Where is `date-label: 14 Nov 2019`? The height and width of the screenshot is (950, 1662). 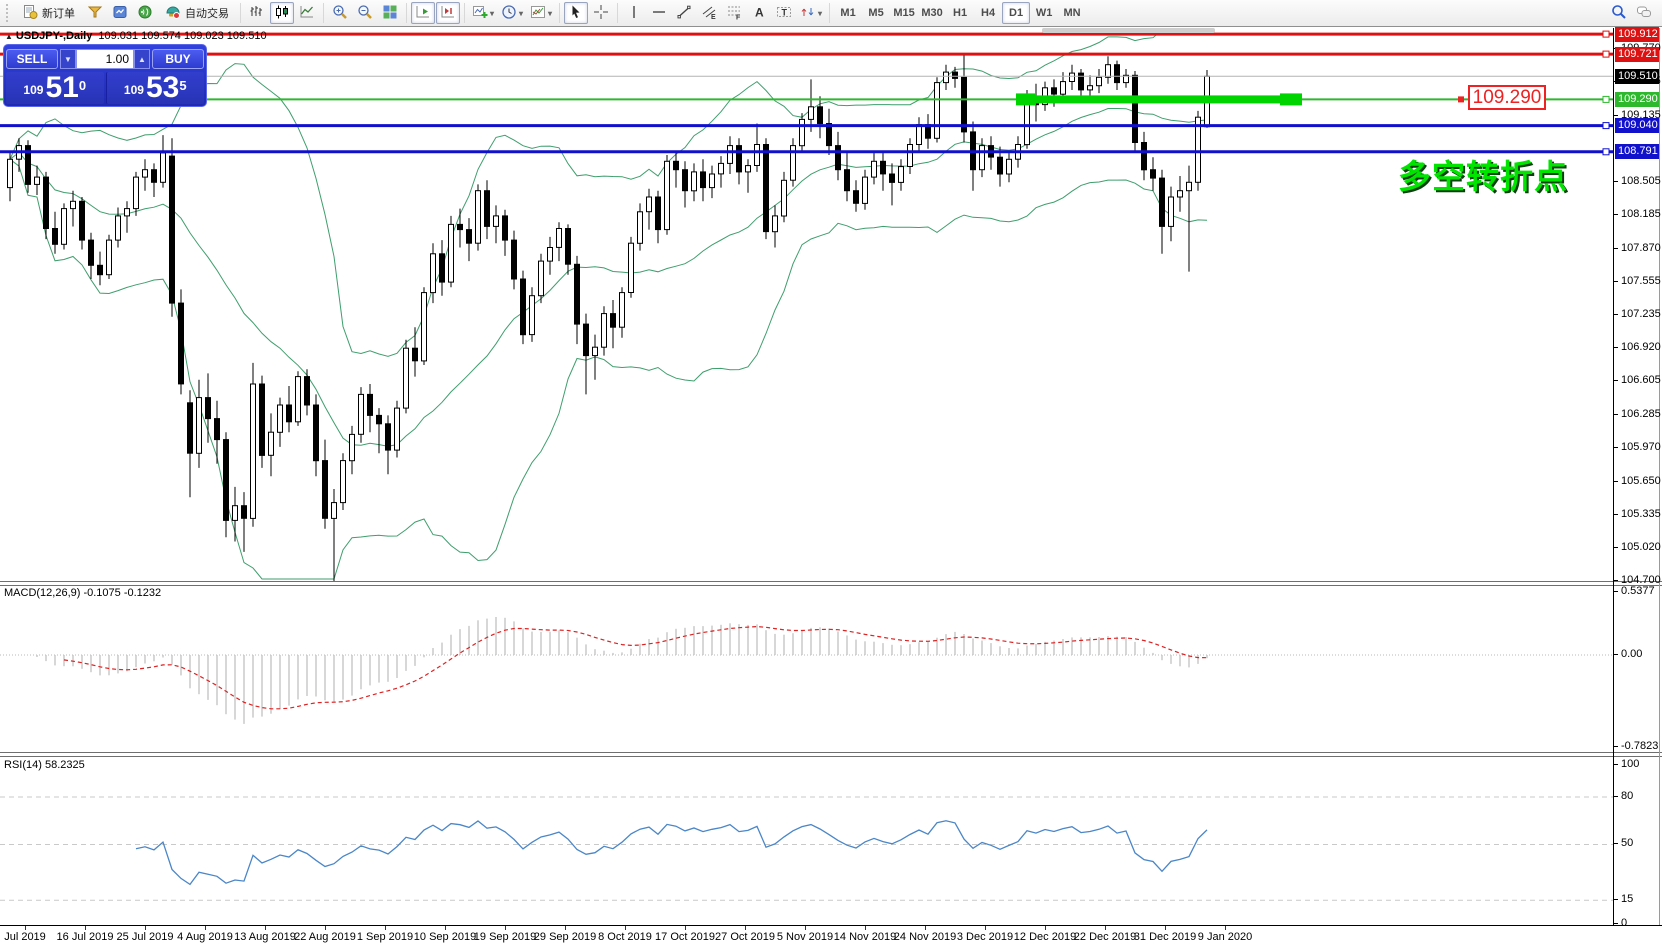
date-label: 14 Nov 2019 is located at coordinates (865, 937).